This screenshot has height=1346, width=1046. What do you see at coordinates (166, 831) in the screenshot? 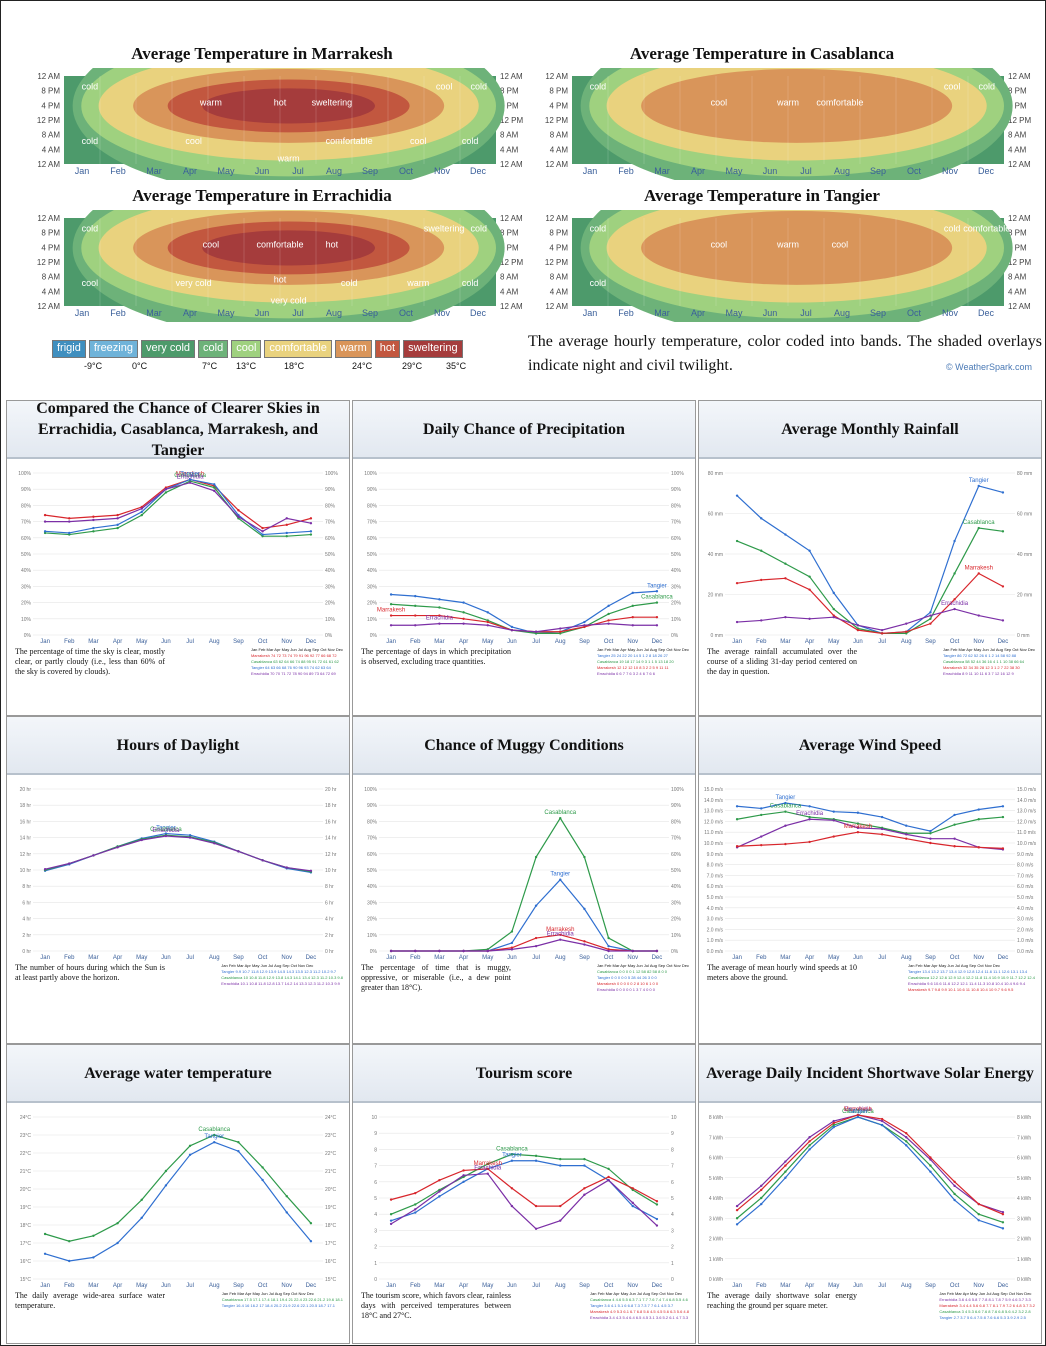
I see `series-label: Errachidia` at bounding box center [166, 831].